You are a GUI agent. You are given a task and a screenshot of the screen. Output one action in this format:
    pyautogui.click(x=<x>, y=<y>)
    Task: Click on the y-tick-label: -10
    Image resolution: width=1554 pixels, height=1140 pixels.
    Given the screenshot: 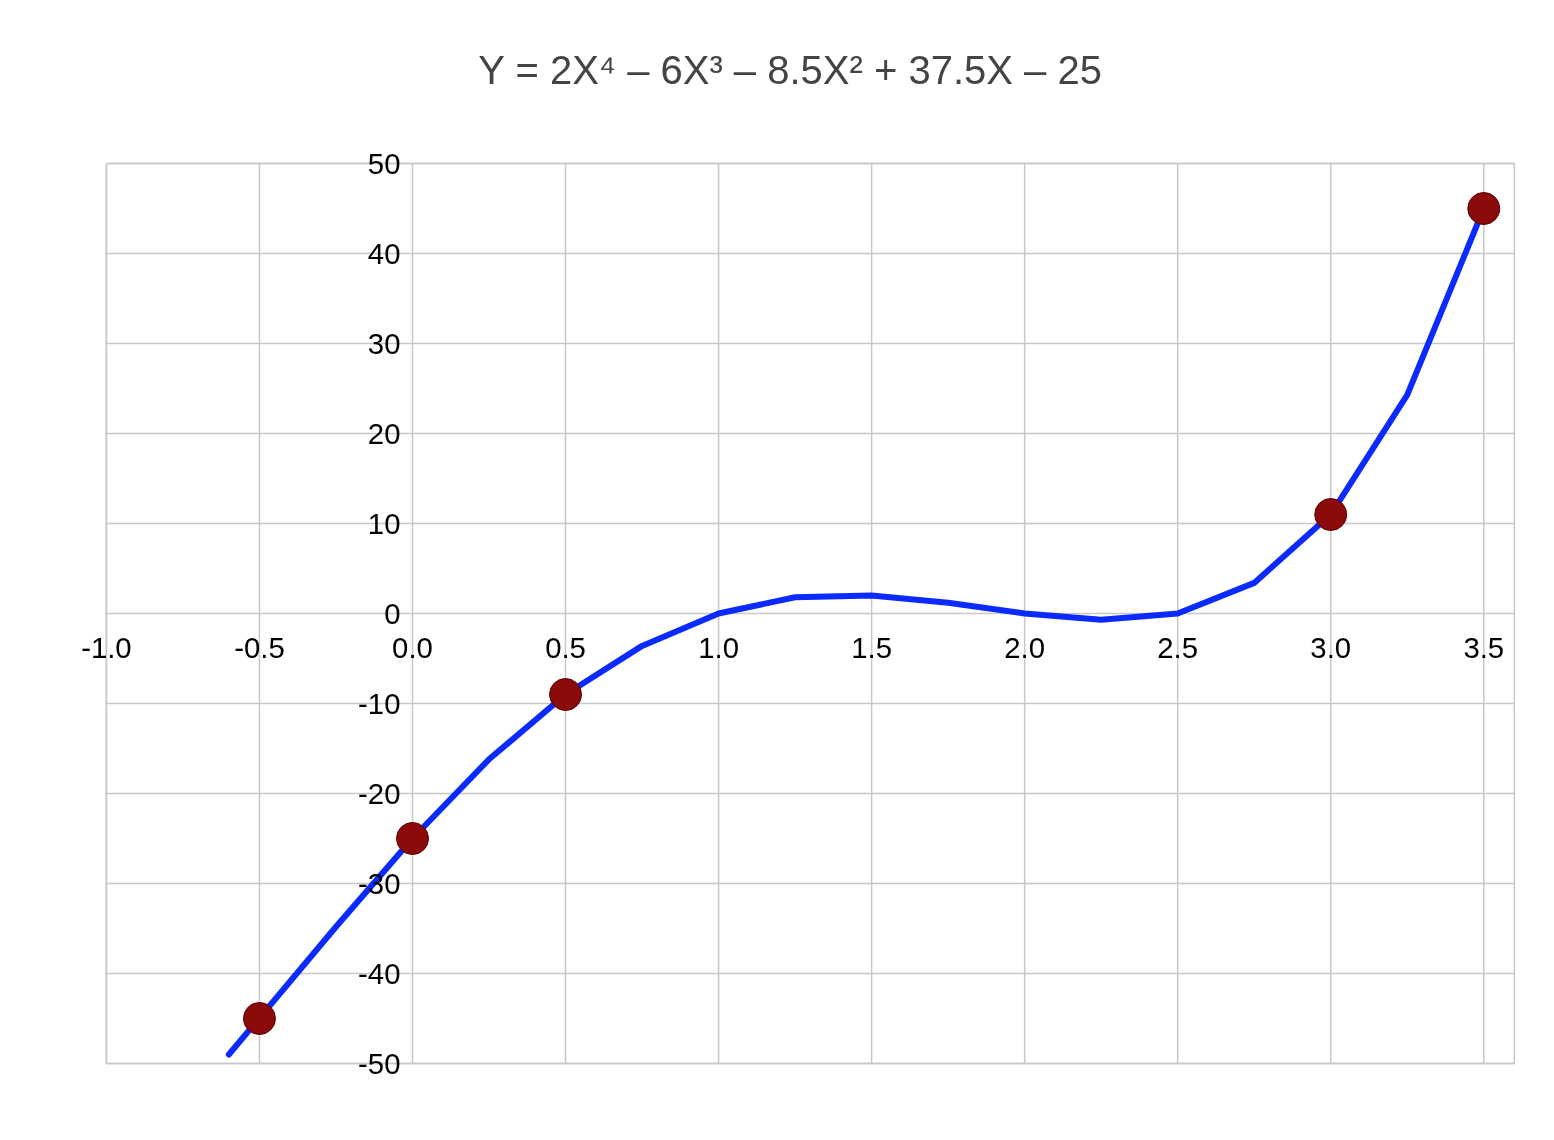 What is the action you would take?
    pyautogui.click(x=379, y=703)
    